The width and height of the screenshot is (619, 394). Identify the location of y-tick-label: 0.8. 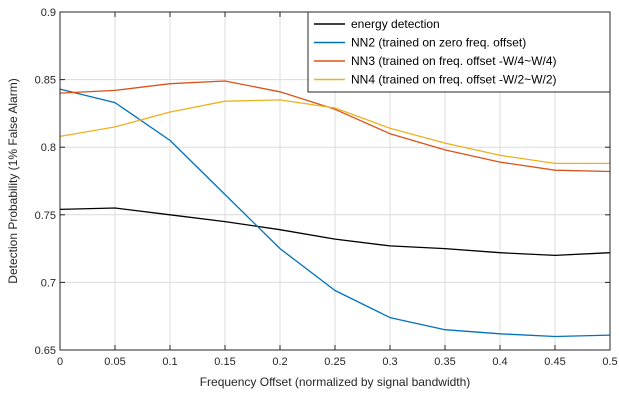
(48, 148).